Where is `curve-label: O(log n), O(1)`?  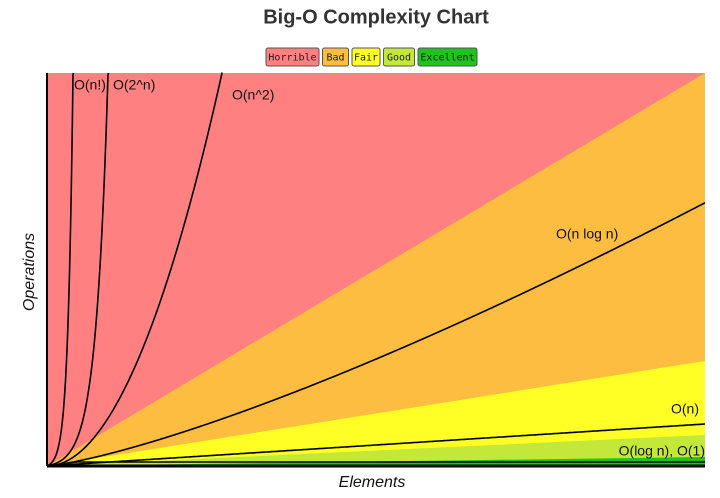
curve-label: O(log n), O(1) is located at coordinates (662, 451).